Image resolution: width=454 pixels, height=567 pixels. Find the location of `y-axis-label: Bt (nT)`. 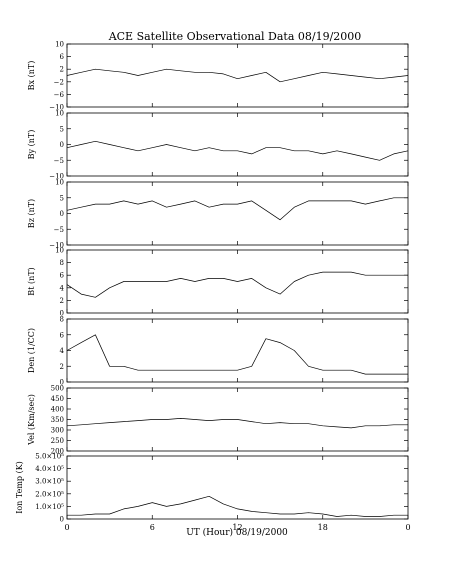

y-axis-label: Bt (nT) is located at coordinates (31, 281).